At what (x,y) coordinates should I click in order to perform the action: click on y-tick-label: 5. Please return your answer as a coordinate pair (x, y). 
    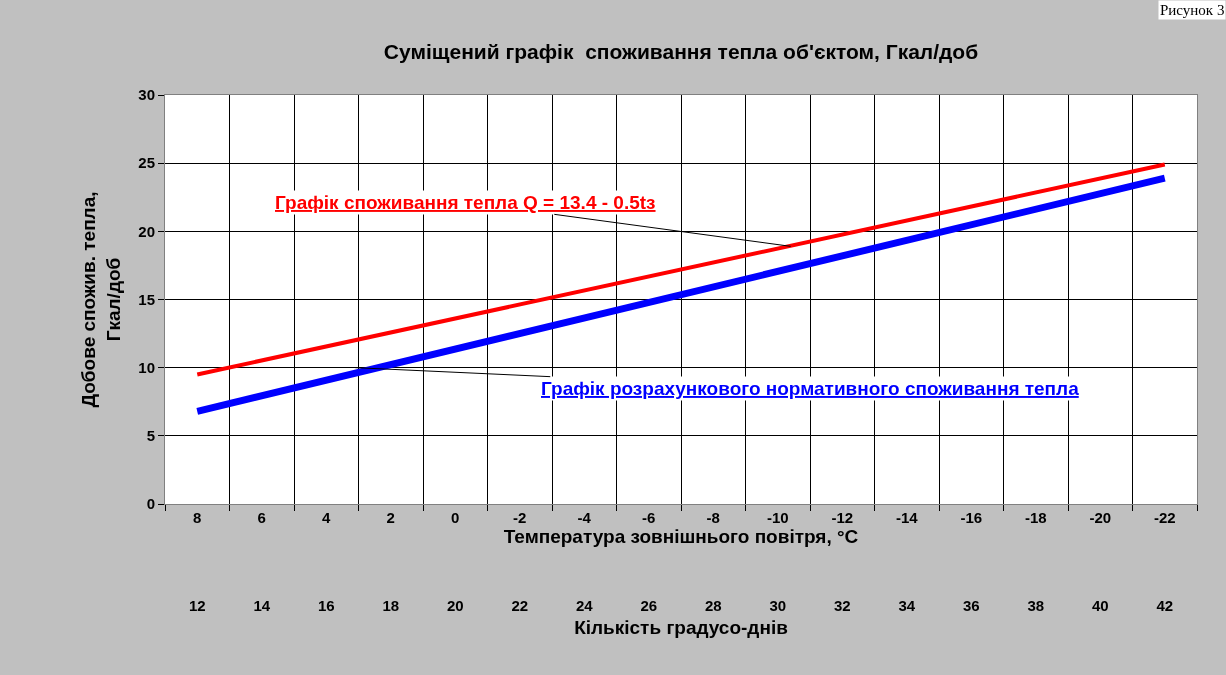
    Looking at the image, I should click on (150, 436).